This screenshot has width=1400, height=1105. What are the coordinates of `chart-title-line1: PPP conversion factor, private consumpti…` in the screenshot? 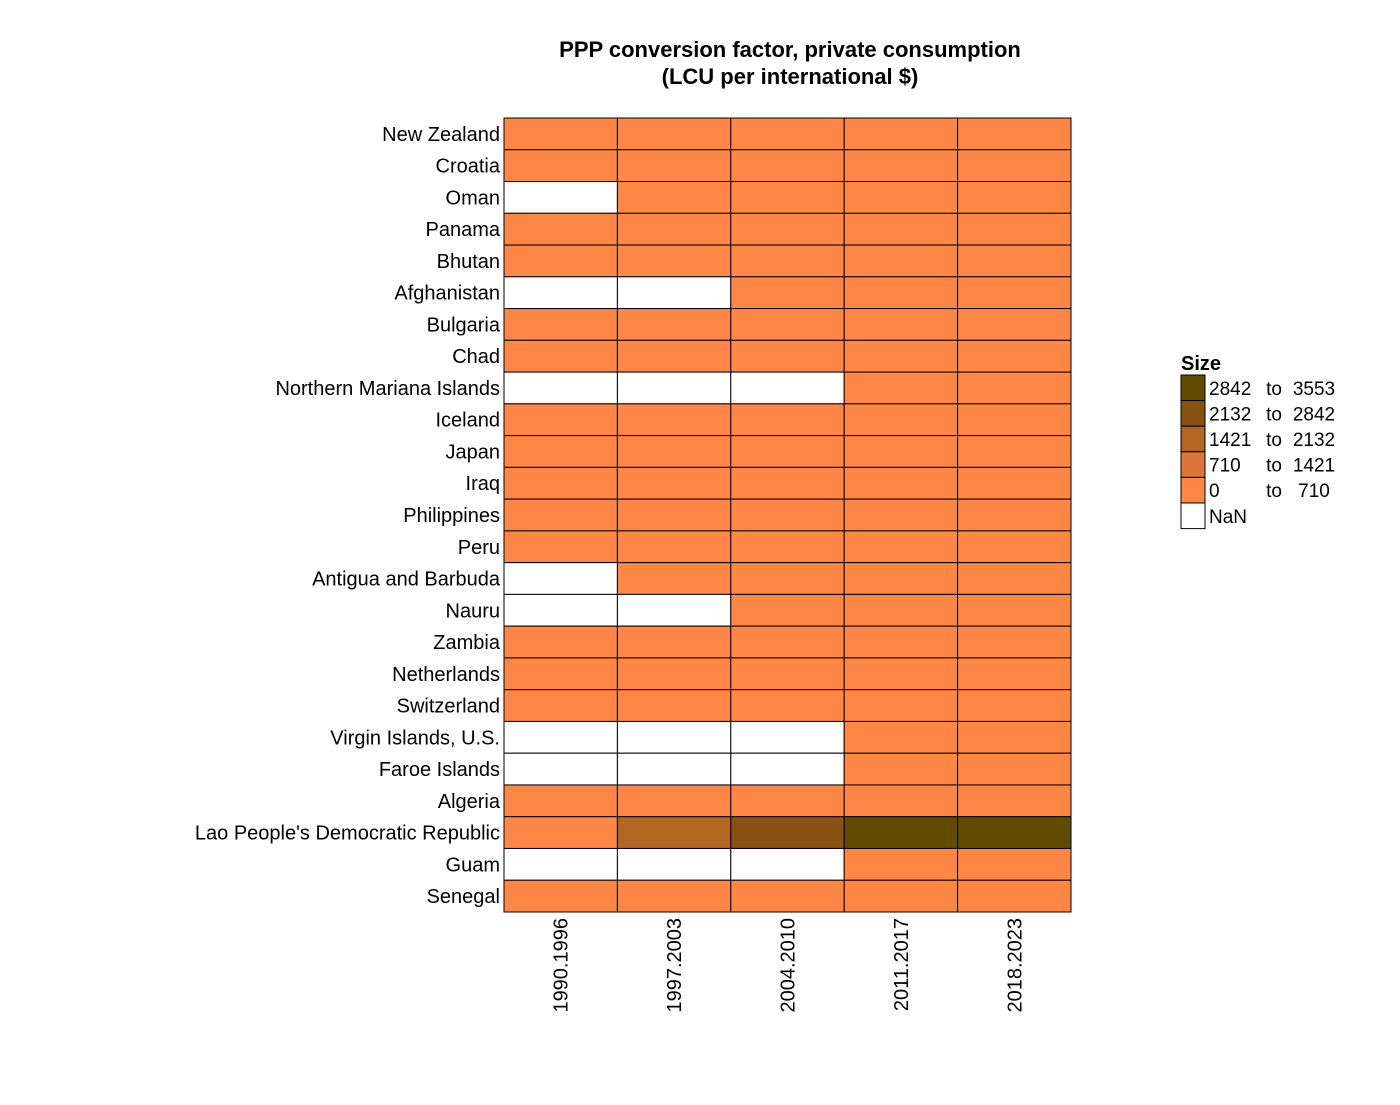 It's located at (790, 49).